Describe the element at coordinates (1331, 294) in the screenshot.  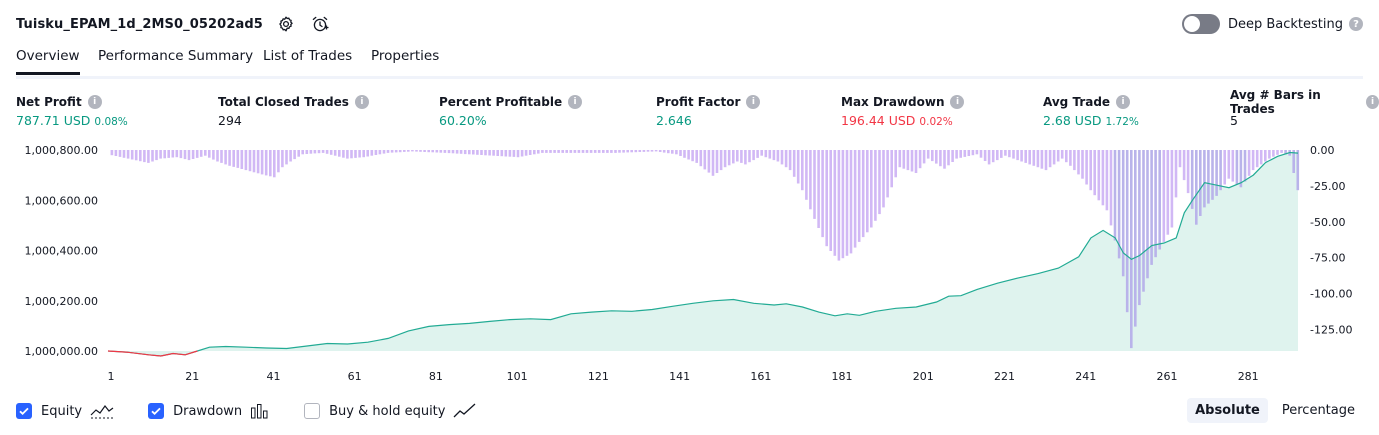
I see `right-tick-label: -100.00` at that location.